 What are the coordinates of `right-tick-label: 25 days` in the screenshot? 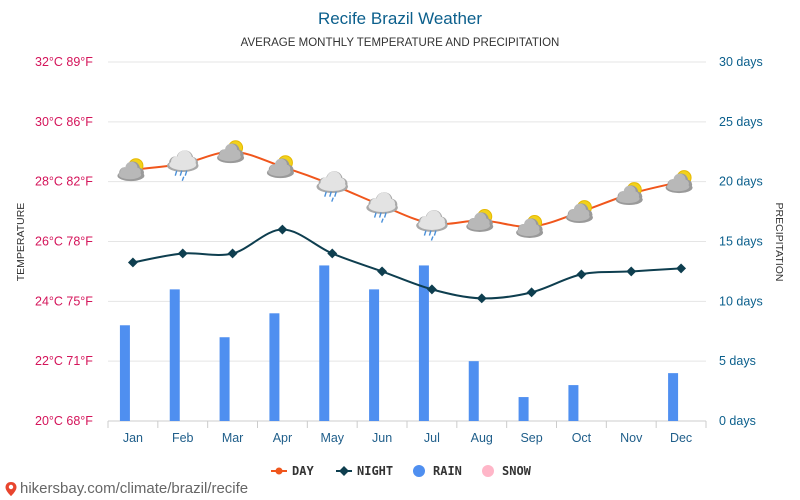 It's located at (741, 122).